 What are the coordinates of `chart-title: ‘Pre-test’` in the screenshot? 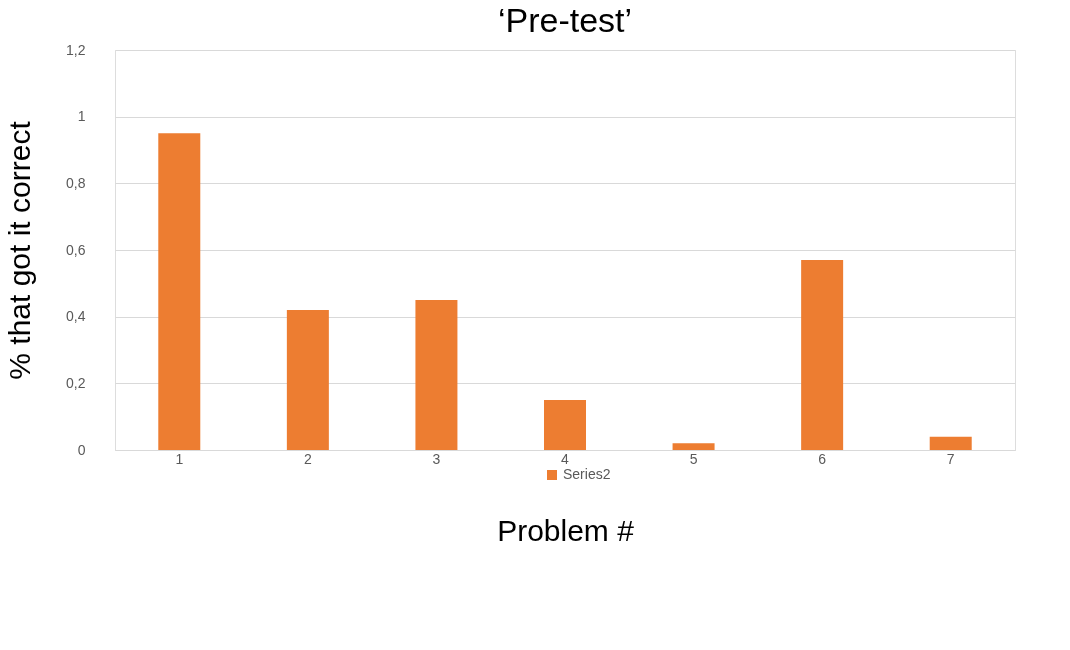 It's located at (565, 20).